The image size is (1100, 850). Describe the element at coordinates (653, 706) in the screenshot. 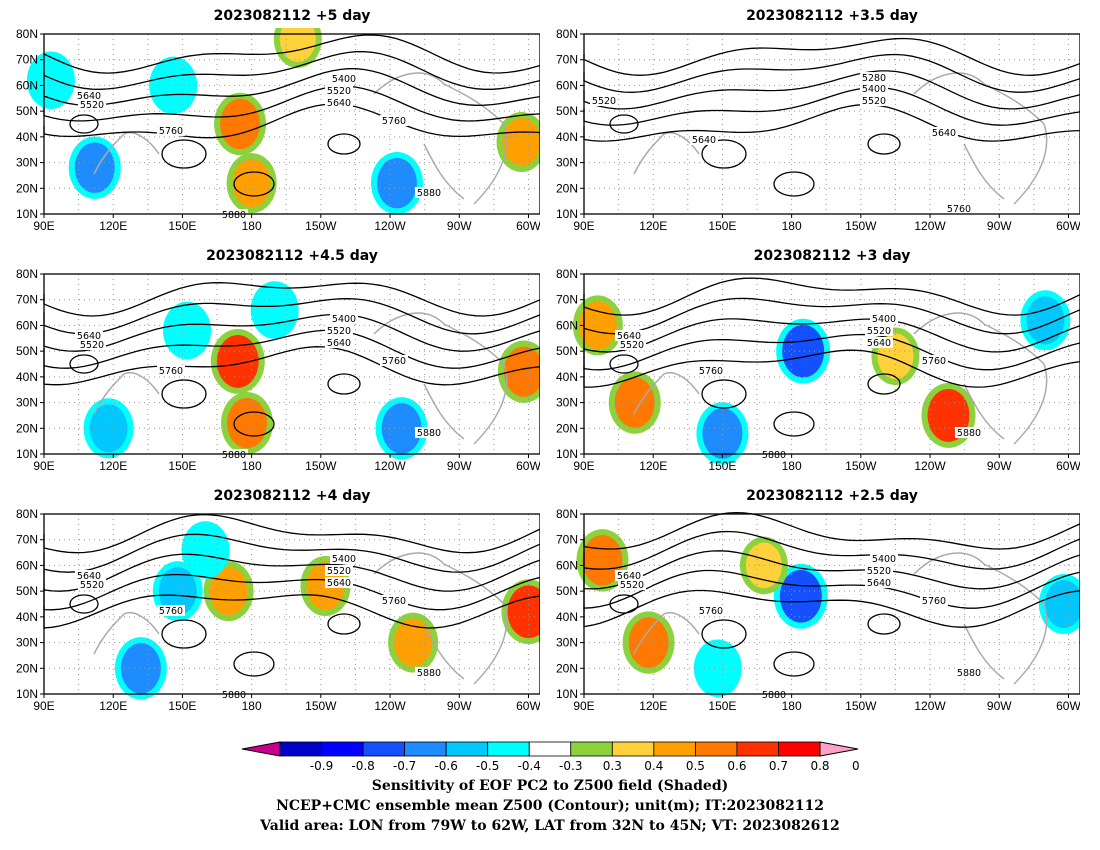

I see `x-tick-label: 120E` at that location.